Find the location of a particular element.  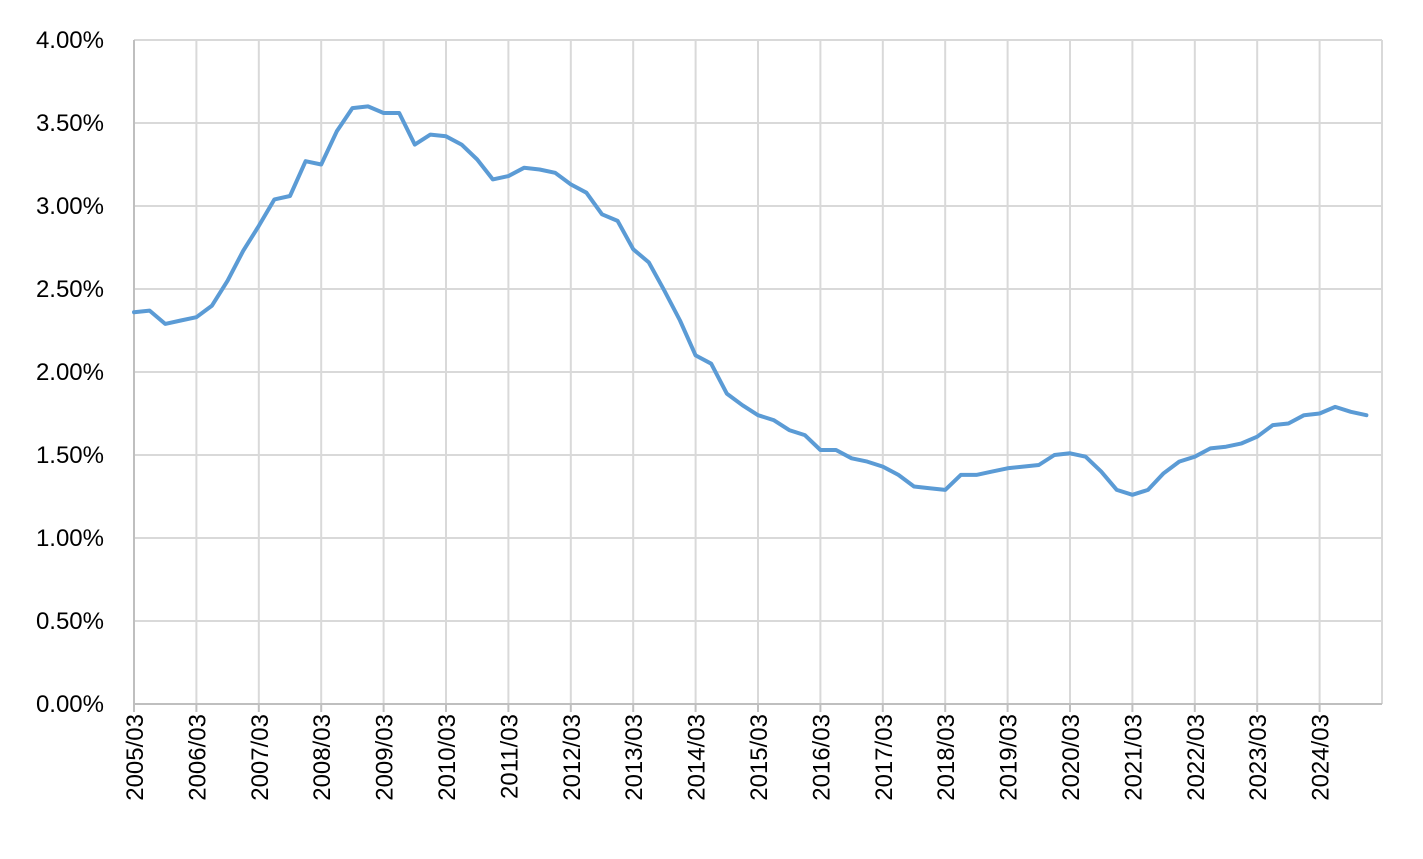

y-tick-label: 3.50% is located at coordinates (70, 123).